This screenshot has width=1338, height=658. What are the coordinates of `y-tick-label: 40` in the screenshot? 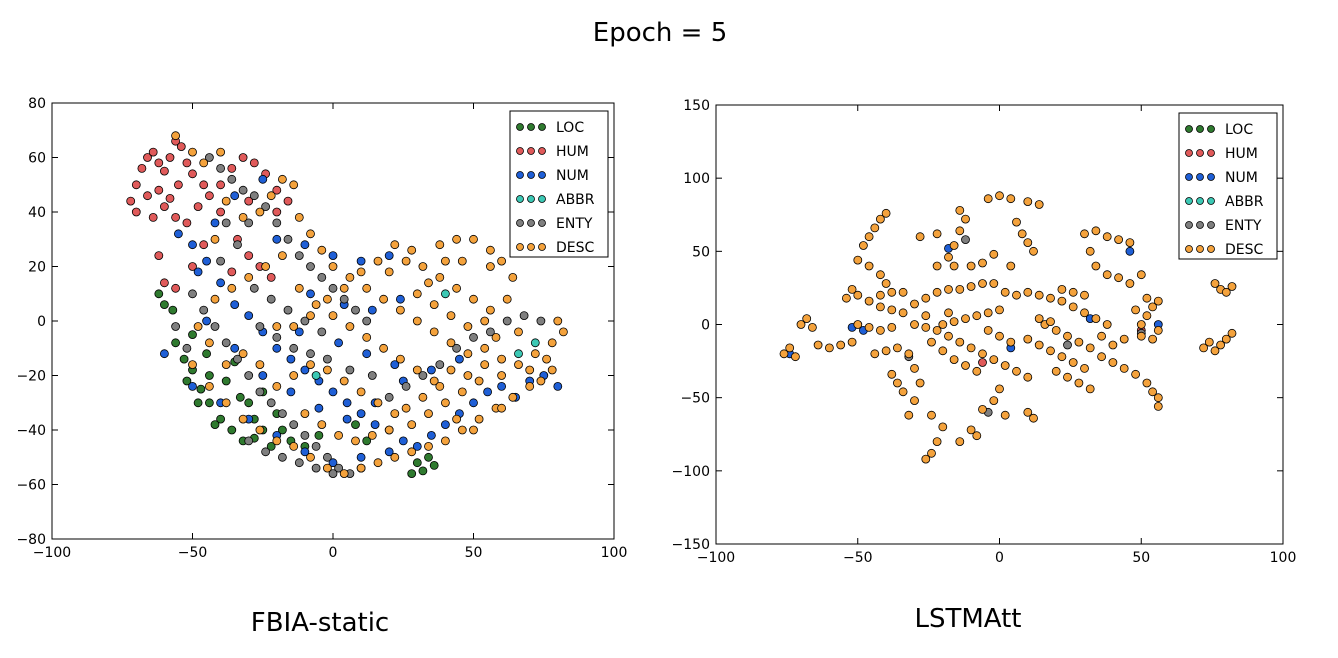 It's located at (37, 213).